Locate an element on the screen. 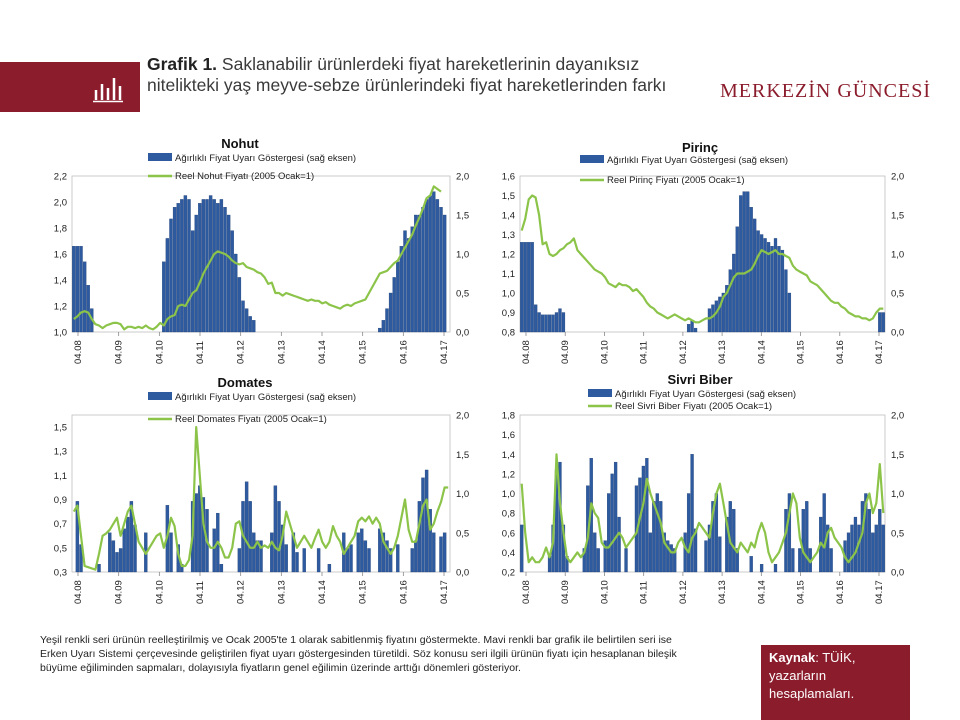 The width and height of the screenshot is (960, 720). y-left-tick-label: 0,4 is located at coordinates (508, 553).